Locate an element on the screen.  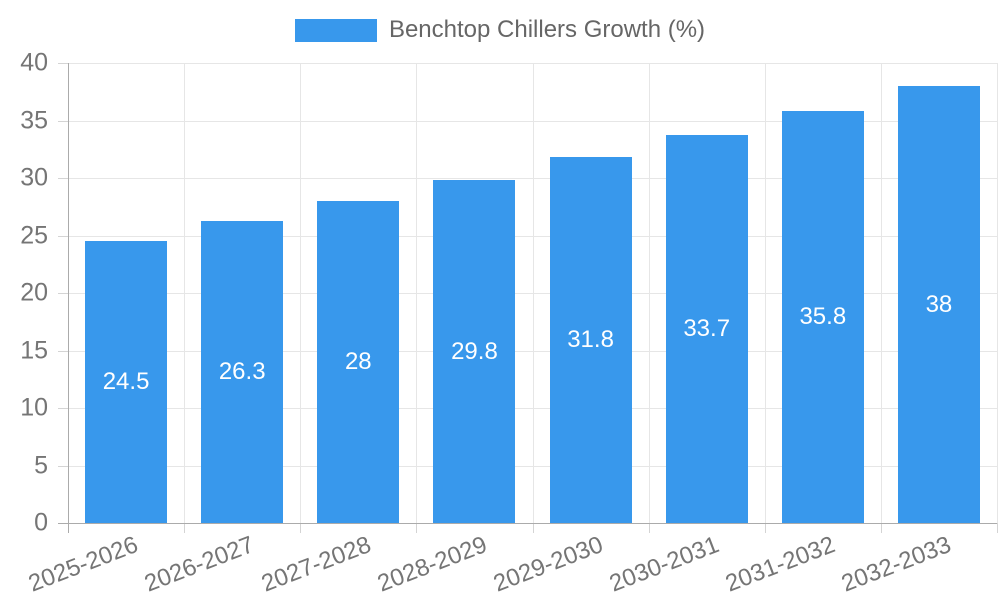
y-axis-tick-label: 15 is located at coordinates (34, 350).